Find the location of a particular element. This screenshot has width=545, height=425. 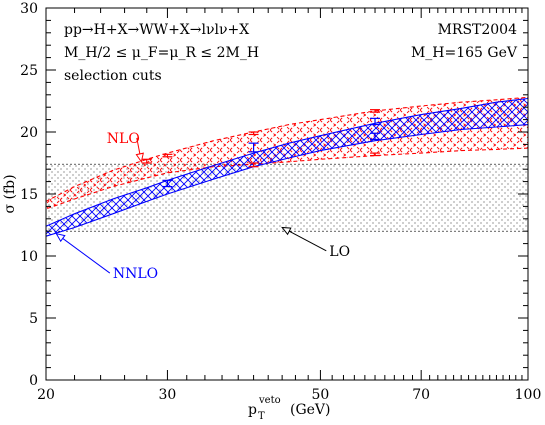

y-axis-title: σ (fb) is located at coordinates (10, 193).